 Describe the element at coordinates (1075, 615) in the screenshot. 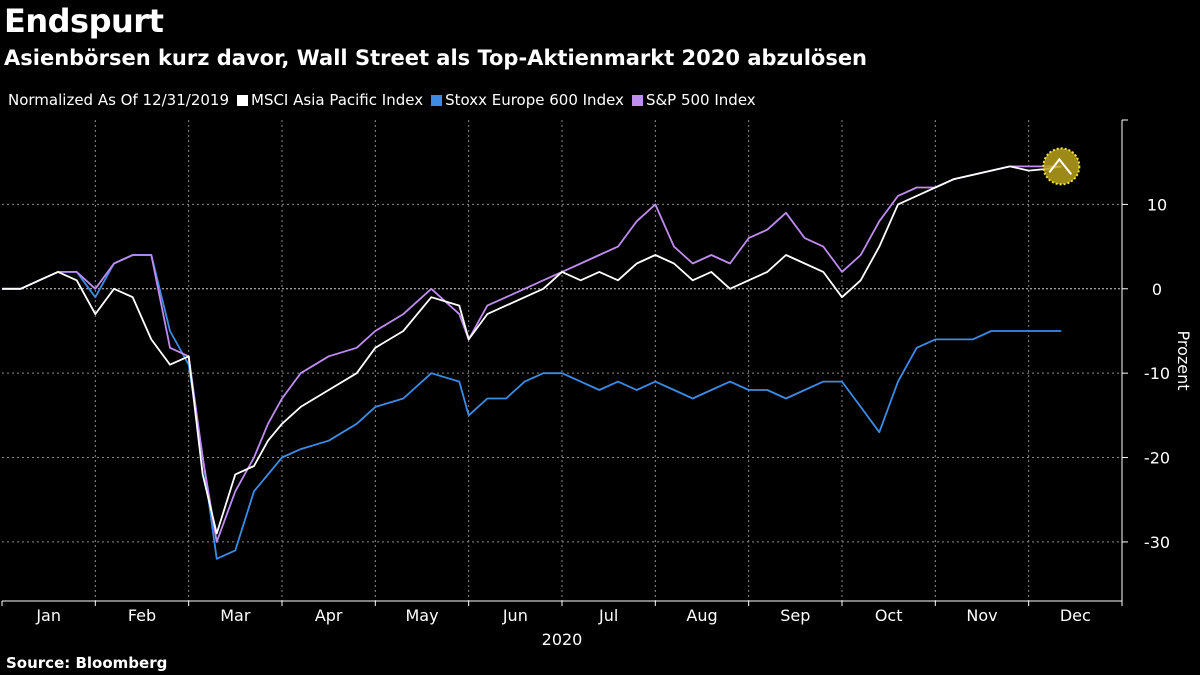

I see `x-tick-label: Dec` at that location.